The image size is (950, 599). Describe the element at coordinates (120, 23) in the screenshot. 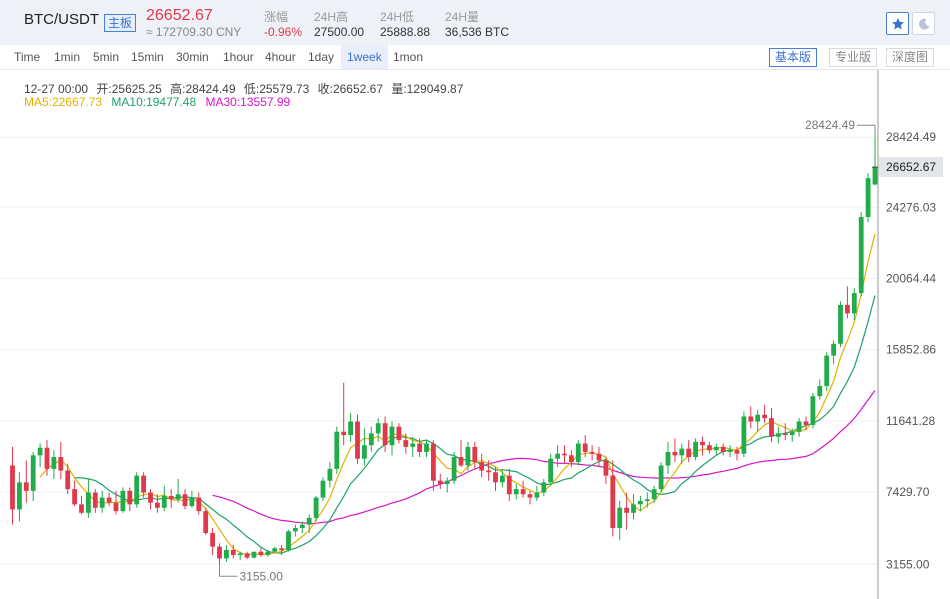

I see `board-tag: 主板` at that location.